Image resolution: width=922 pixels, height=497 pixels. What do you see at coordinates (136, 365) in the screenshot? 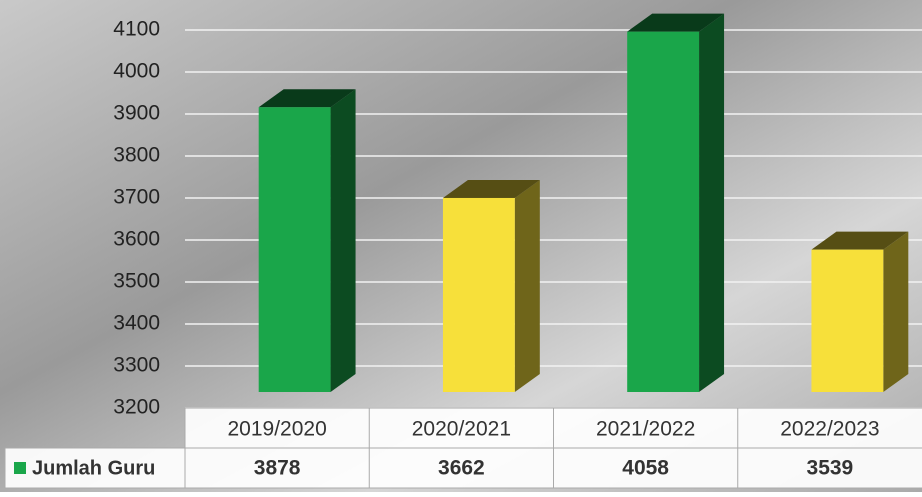
I see `y-tick-label: 3300` at bounding box center [136, 365].